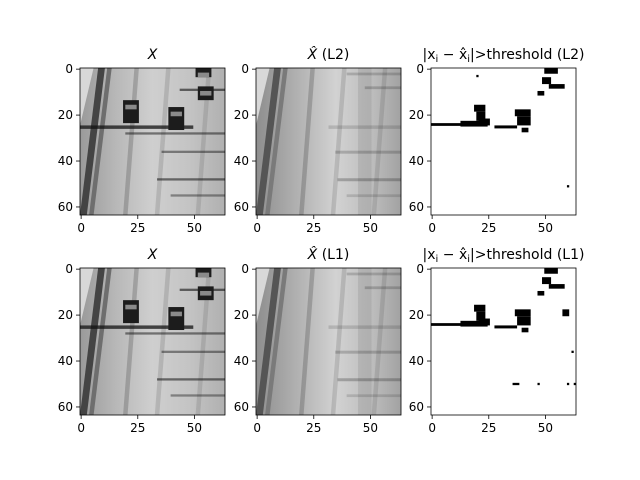  I want to click on title-part: |x, so click(429, 255).